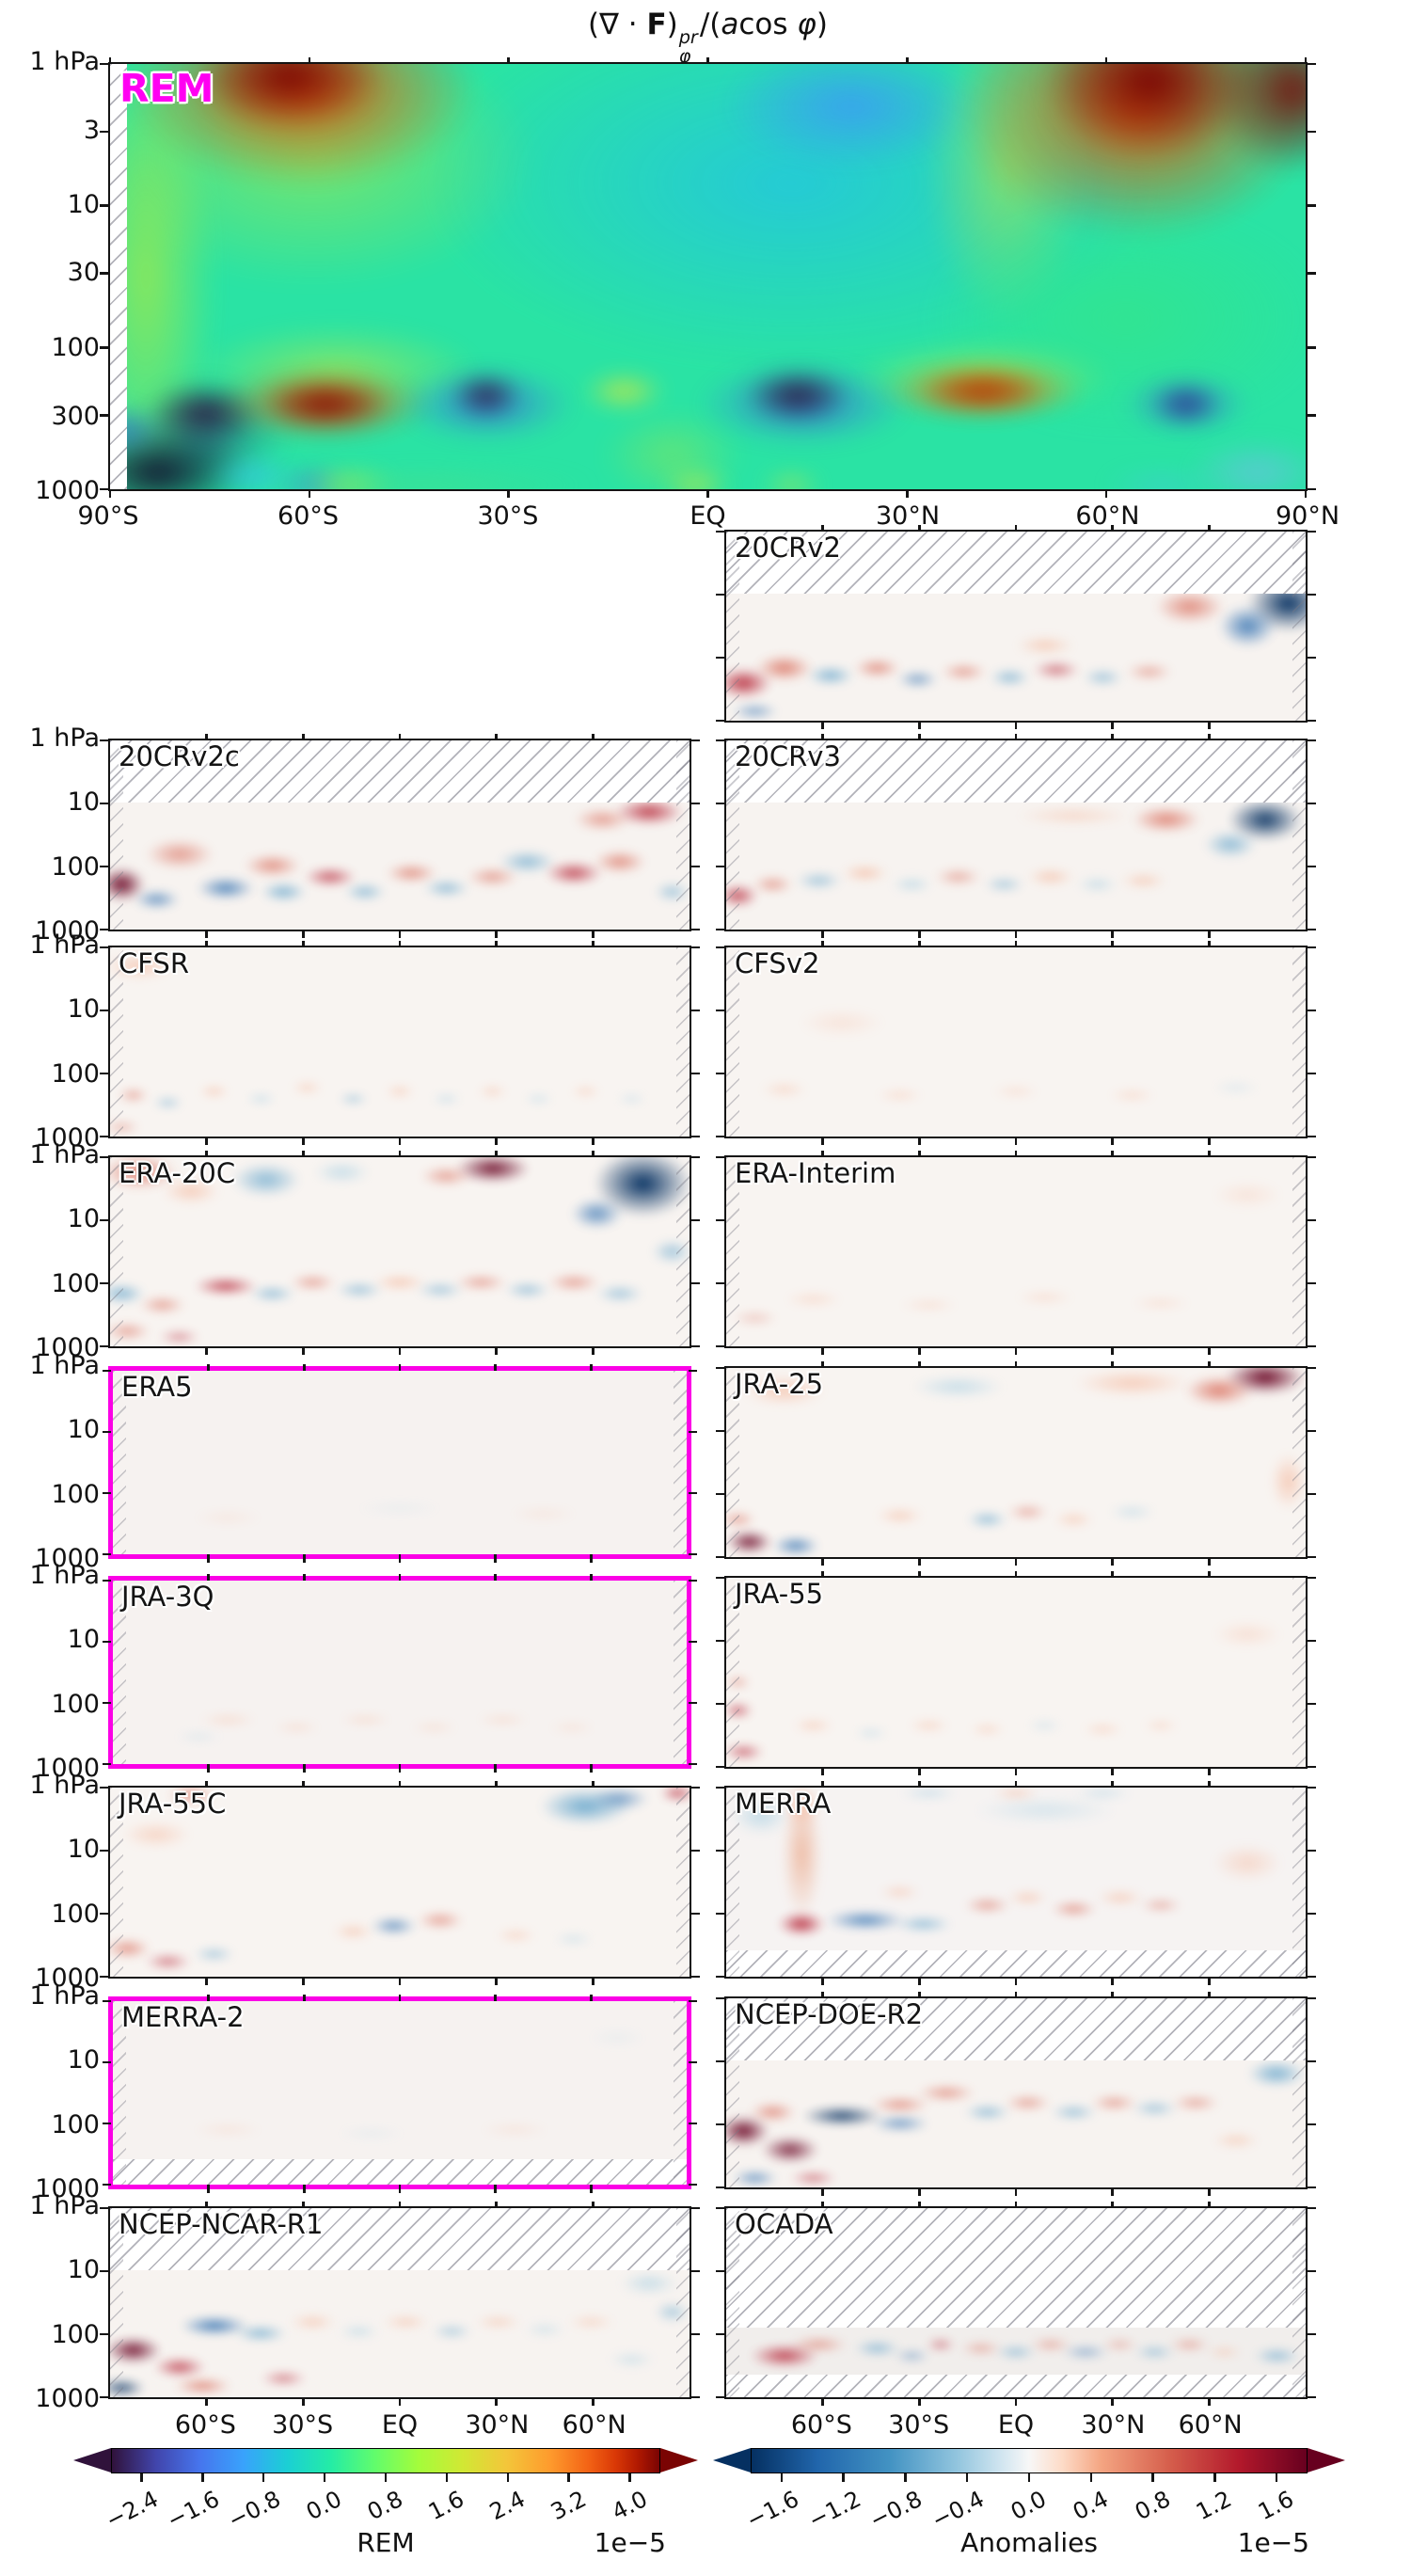 This screenshot has height=2576, width=1411. Describe the element at coordinates (254, 2510) in the screenshot. I see `colorbar-tick-label: −0.8` at that location.